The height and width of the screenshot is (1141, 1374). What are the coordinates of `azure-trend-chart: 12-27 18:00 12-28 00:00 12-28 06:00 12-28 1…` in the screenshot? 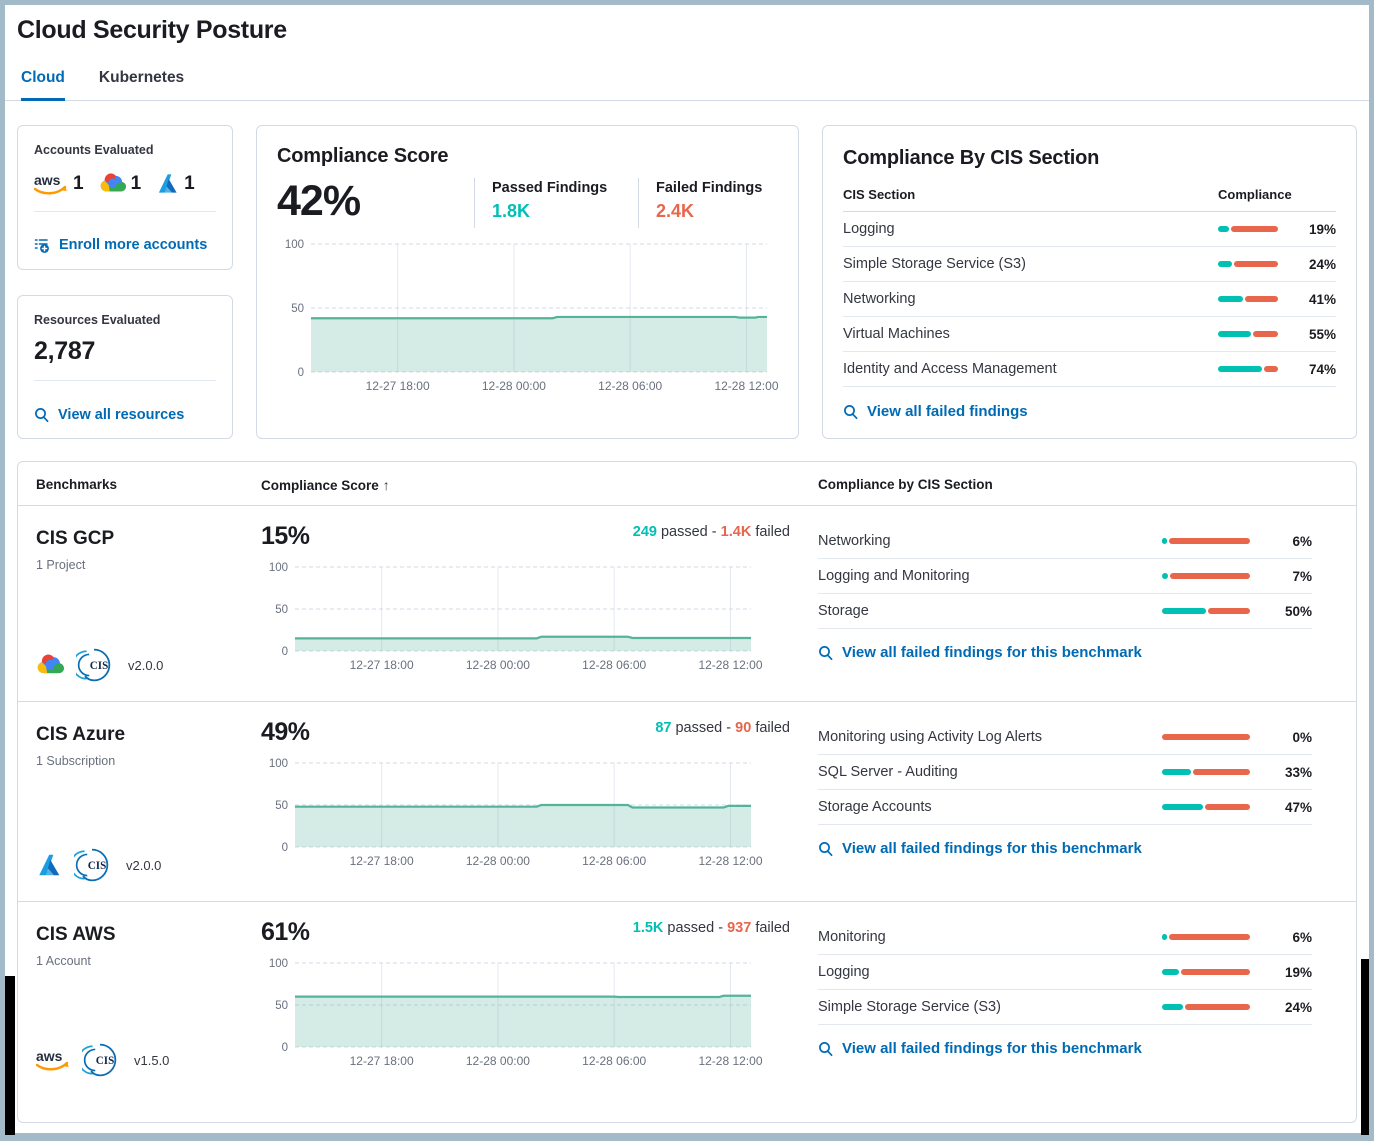 It's located at (516, 813).